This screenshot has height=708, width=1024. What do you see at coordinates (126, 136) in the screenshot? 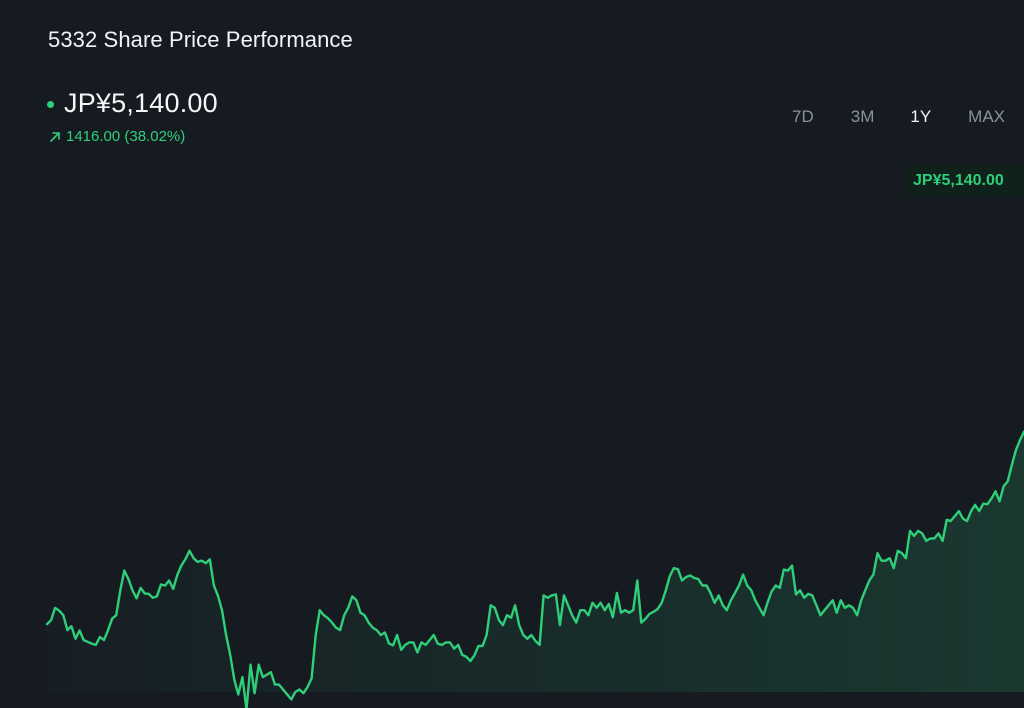
I see `price-change-value: 1416.00 (38.02%)` at bounding box center [126, 136].